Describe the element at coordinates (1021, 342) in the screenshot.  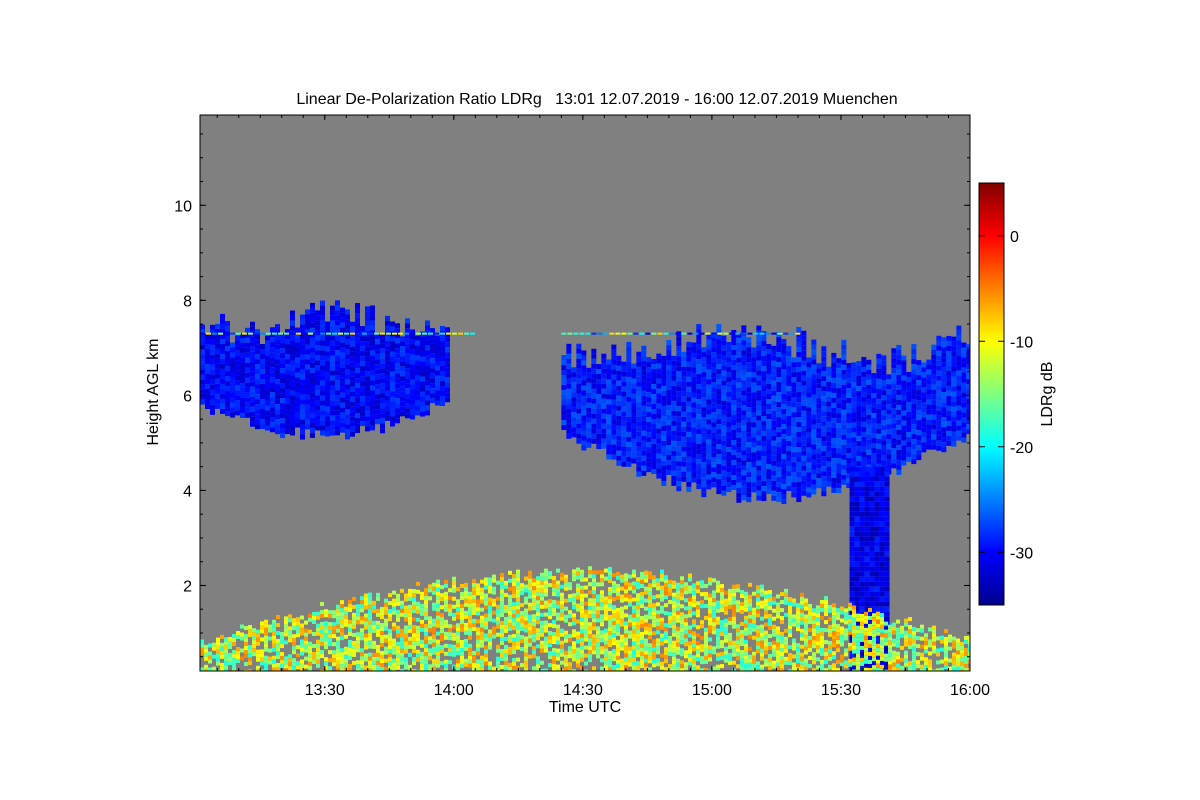
I see `colorbar-tick-label: -10` at that location.